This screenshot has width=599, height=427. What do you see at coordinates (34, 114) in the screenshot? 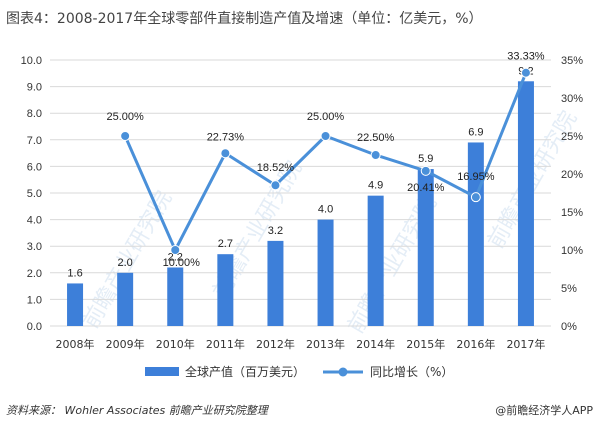
I see `y-left-tick-label: 8.0` at bounding box center [34, 114].